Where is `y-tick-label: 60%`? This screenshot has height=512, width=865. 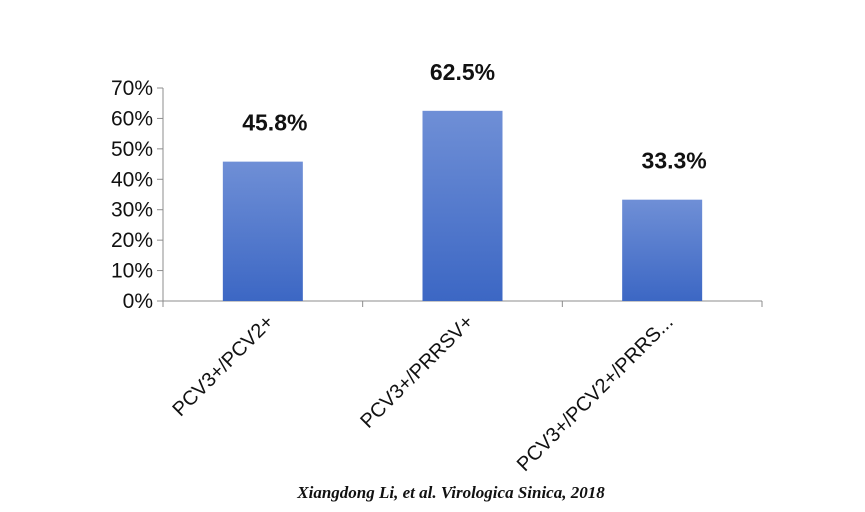
y-tick-label: 60% is located at coordinates (132, 118).